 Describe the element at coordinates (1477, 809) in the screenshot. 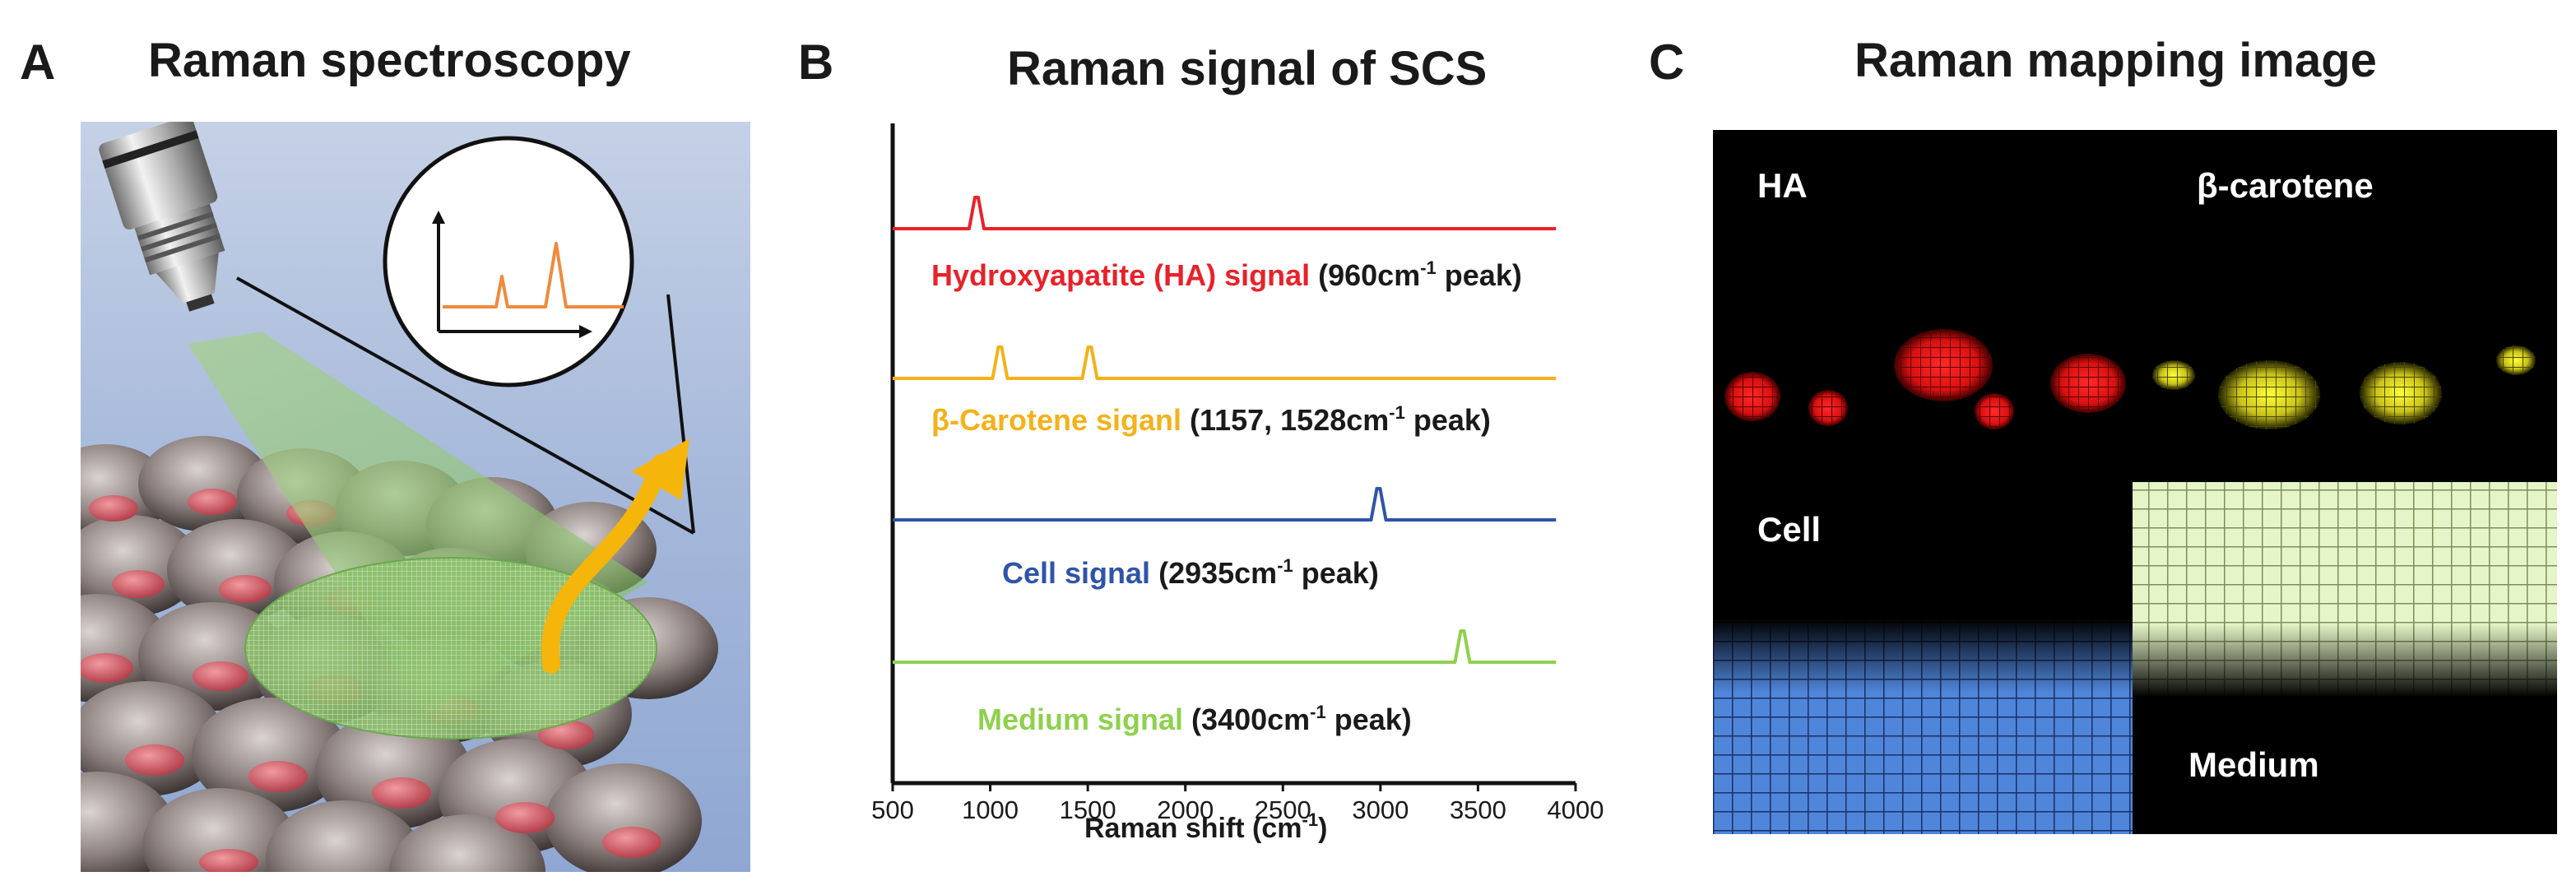

I see `x-tick-label: 3500` at that location.